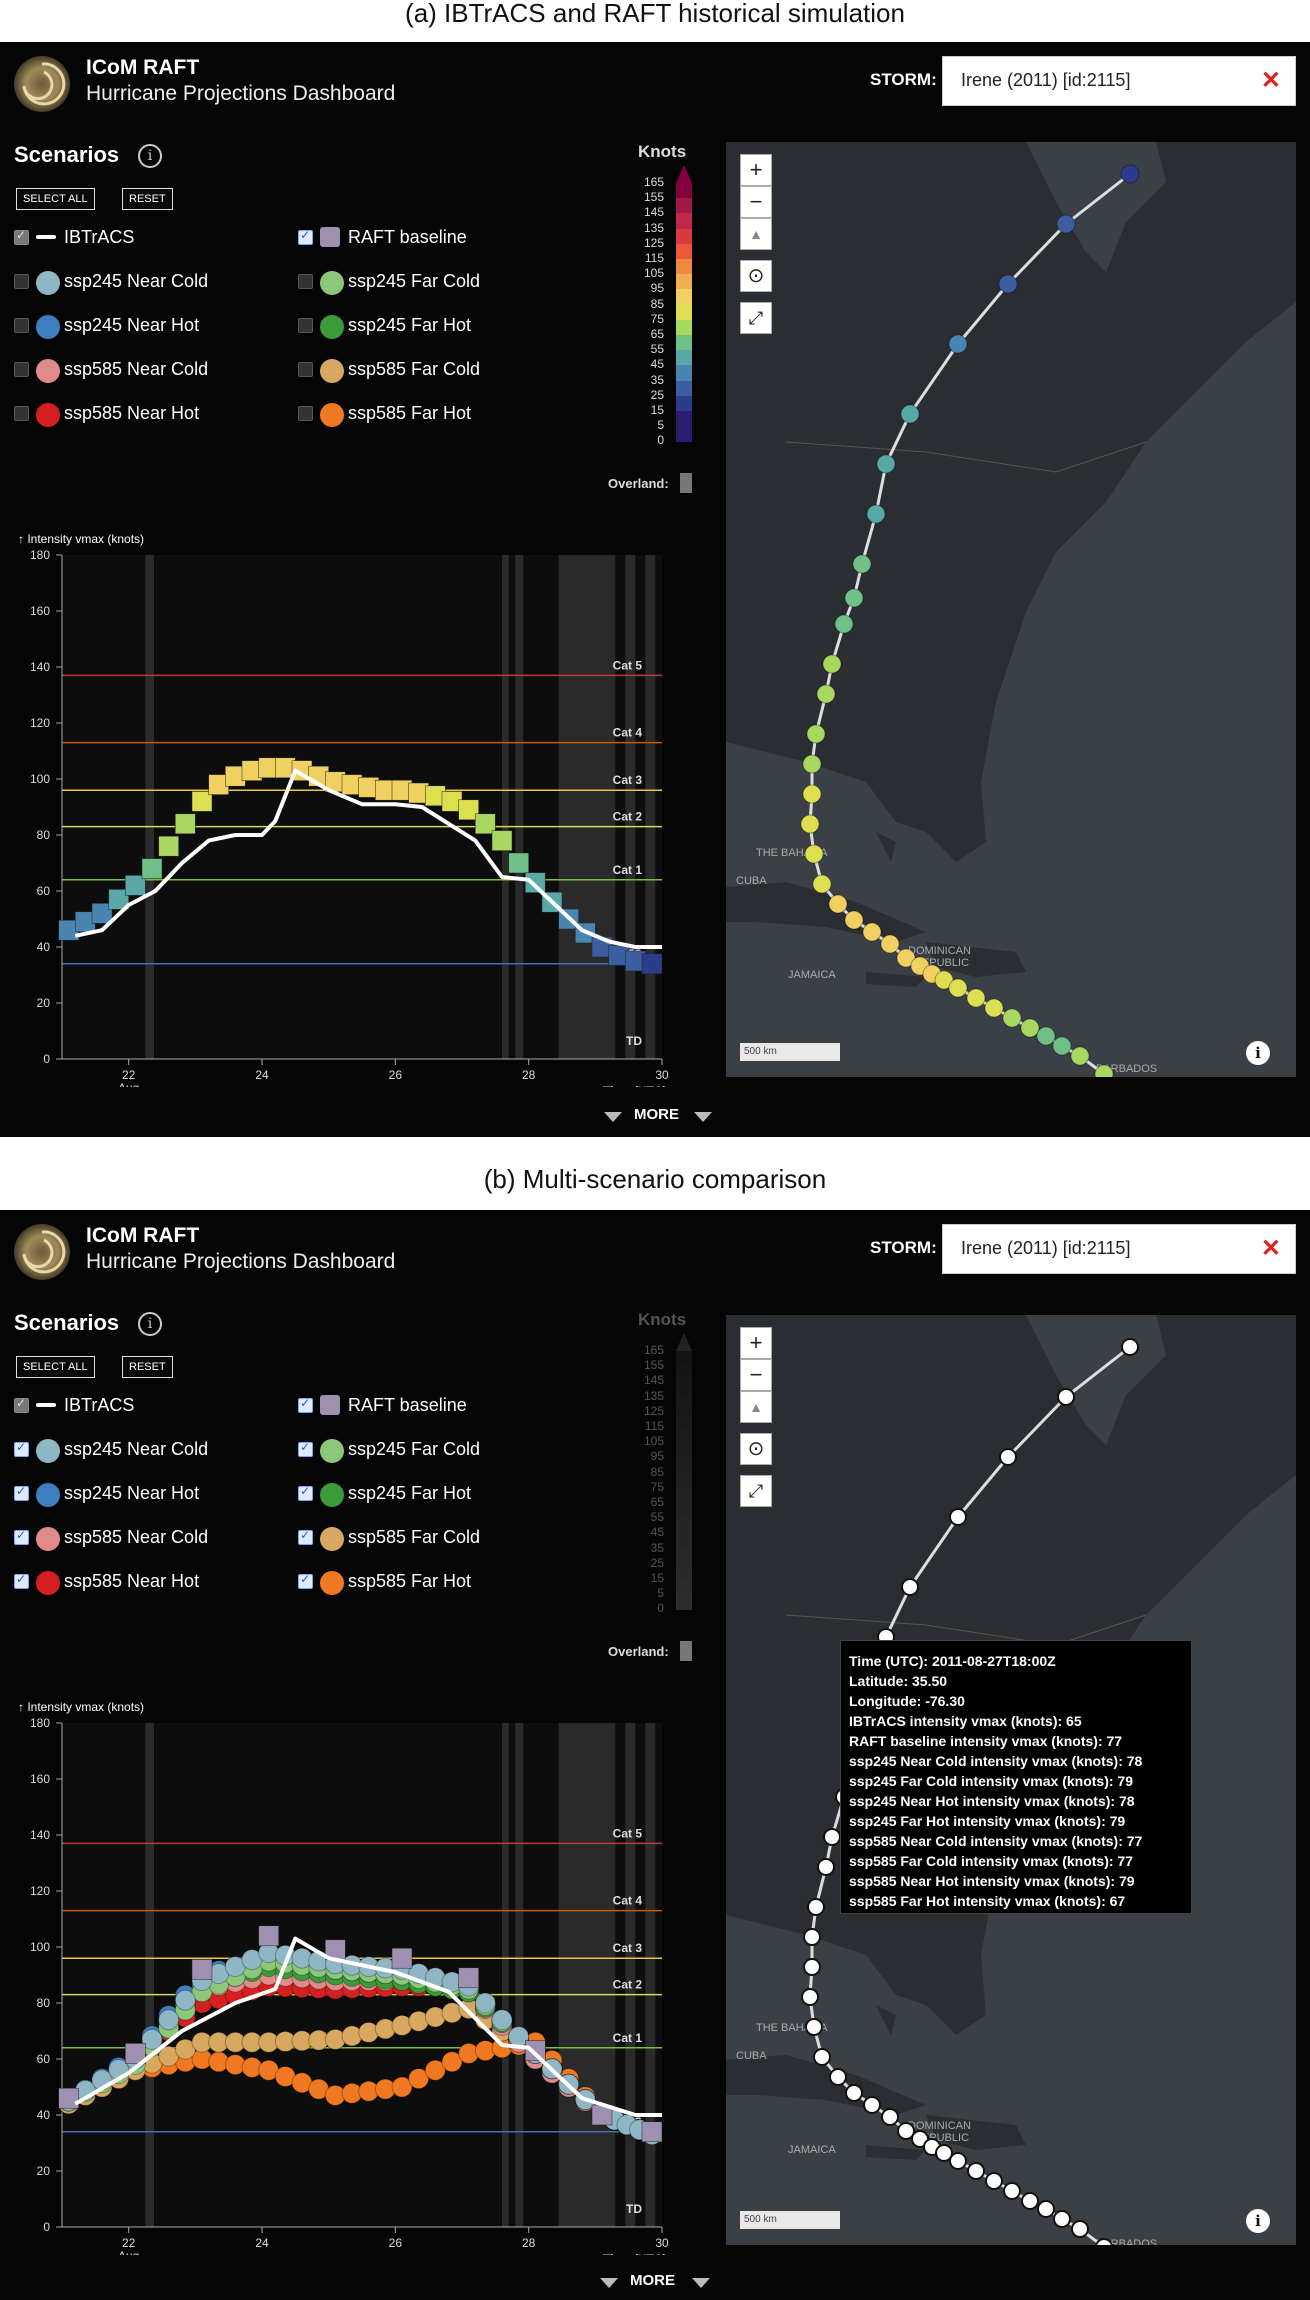  What do you see at coordinates (44, 2171) in the screenshot?
I see `y-tick-label: 20` at bounding box center [44, 2171].